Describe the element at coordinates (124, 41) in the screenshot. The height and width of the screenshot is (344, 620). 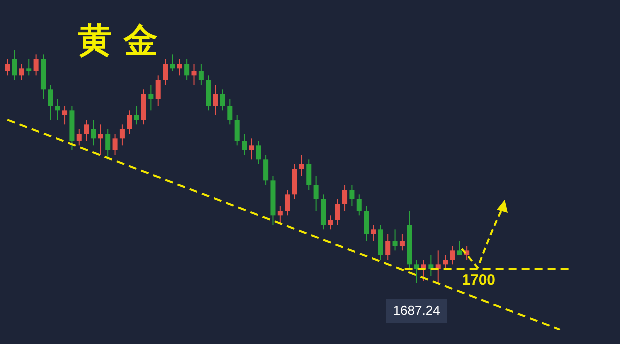
I see `chart-title: 黄金` at that location.